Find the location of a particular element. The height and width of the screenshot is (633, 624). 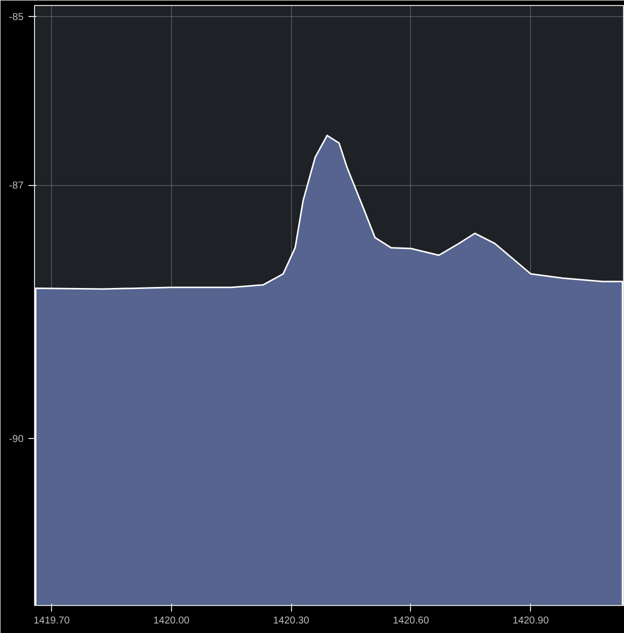

y-tick-label: -90 is located at coordinates (16, 439).